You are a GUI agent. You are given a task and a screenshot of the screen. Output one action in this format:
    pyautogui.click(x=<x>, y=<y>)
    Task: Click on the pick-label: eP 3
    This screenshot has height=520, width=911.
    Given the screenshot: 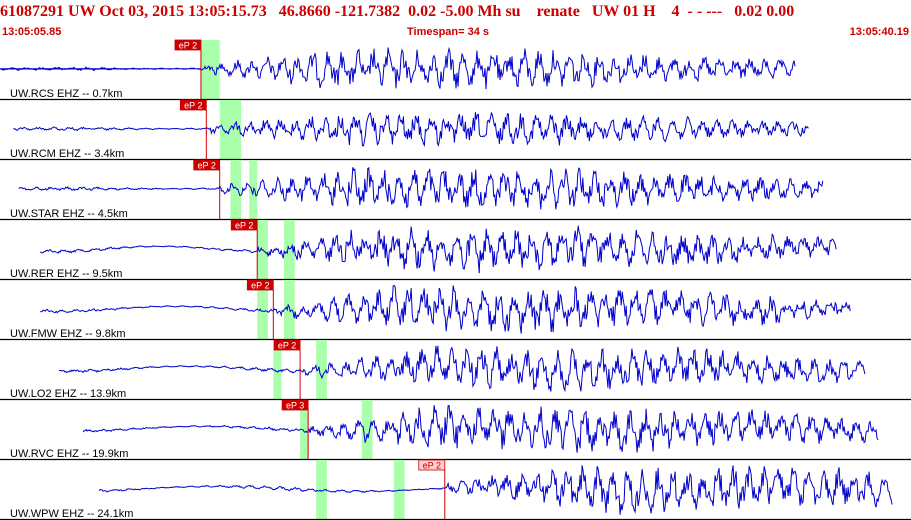 What is the action you would take?
    pyautogui.click(x=295, y=406)
    